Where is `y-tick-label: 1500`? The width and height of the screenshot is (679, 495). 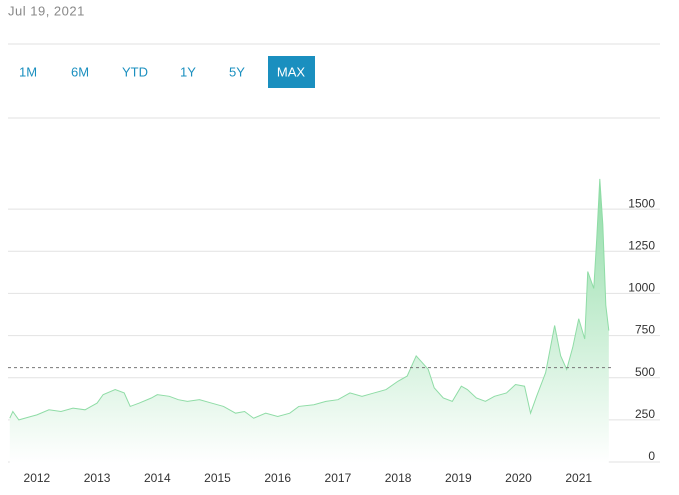 y-tick-label: 1500 is located at coordinates (641, 203).